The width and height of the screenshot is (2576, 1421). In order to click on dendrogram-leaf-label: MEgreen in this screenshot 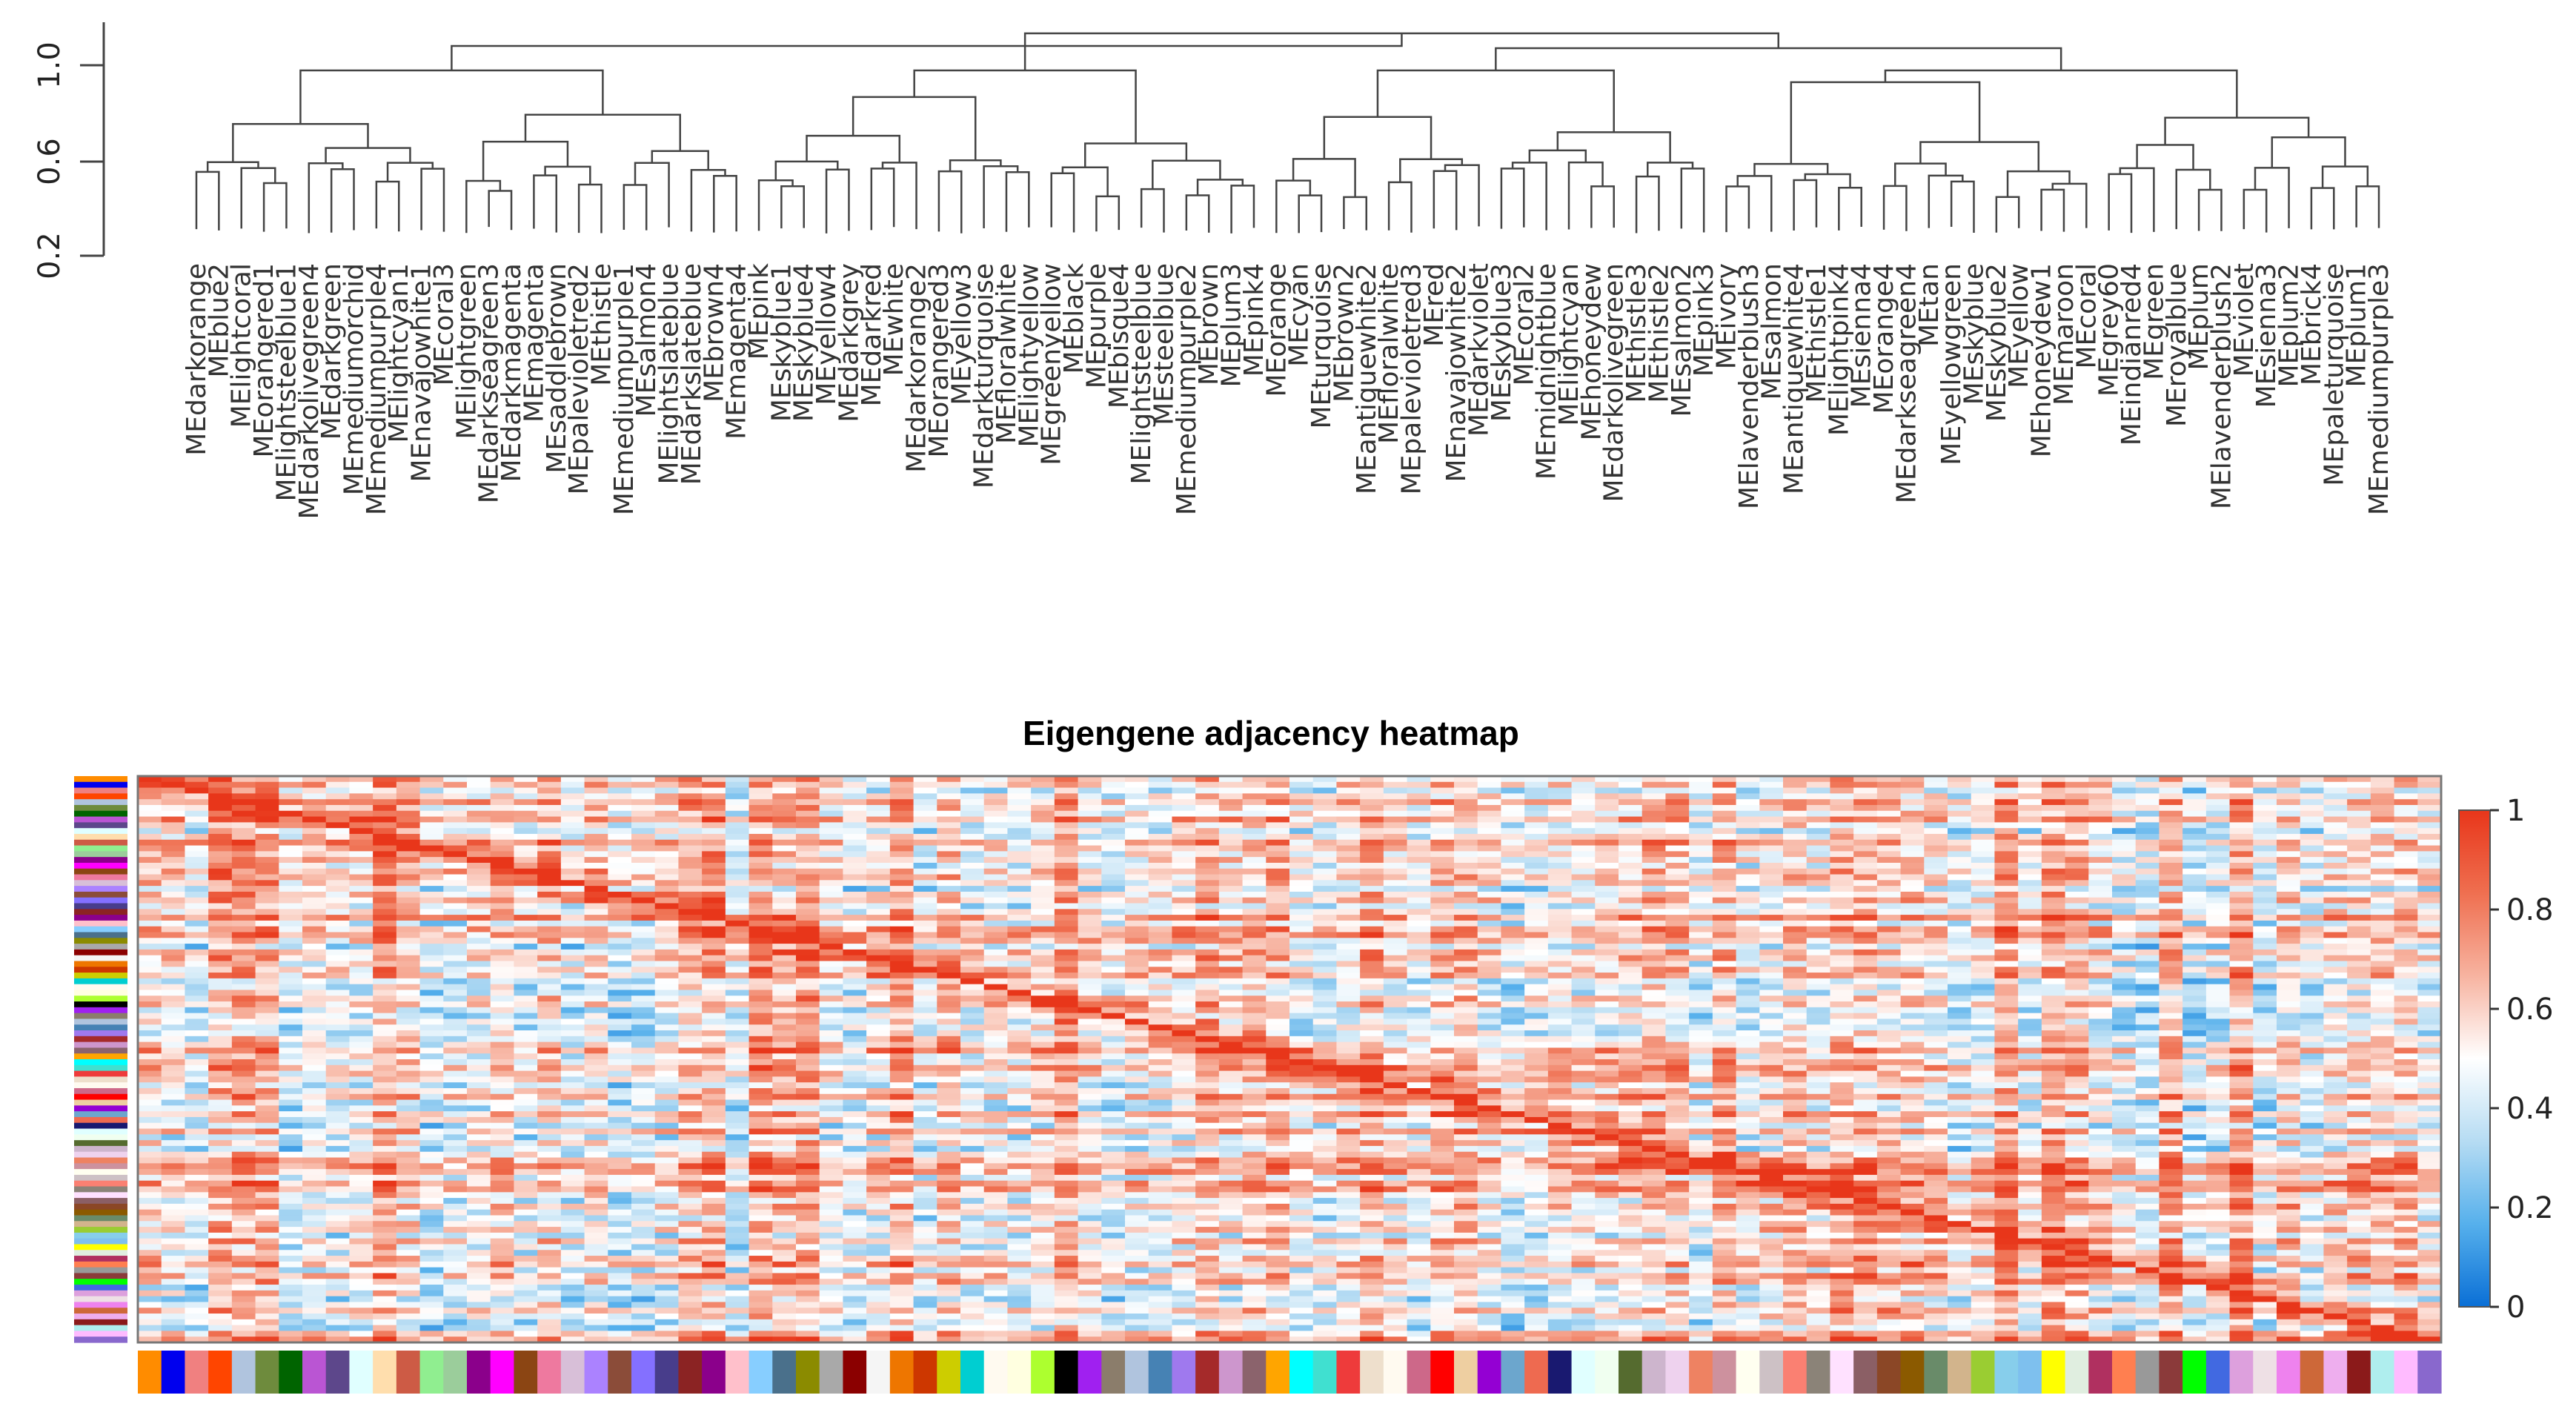, I will do `click(2154, 321)`.